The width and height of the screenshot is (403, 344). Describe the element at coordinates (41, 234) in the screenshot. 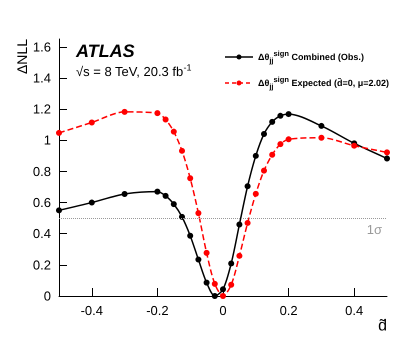

I see `y-tick-label: 0.4` at that location.